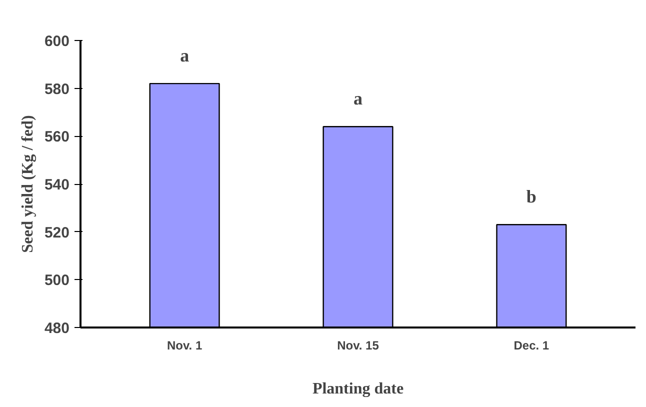 The width and height of the screenshot is (646, 407). Describe the element at coordinates (358, 345) in the screenshot. I see `x-tick-label: Nov. 15` at that location.